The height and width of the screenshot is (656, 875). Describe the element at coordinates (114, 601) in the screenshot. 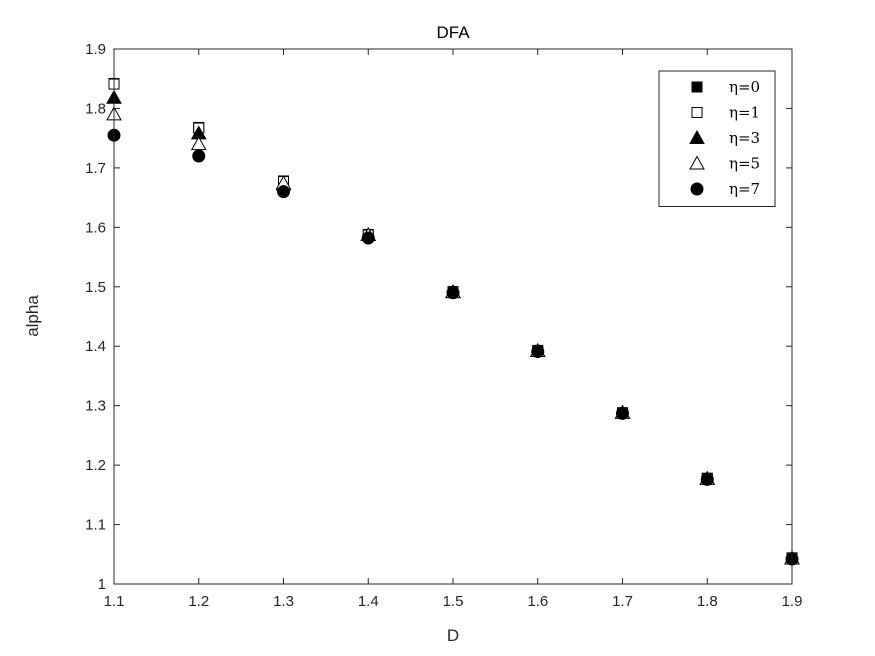

I see `x-tick-label: 1.1` at that location.